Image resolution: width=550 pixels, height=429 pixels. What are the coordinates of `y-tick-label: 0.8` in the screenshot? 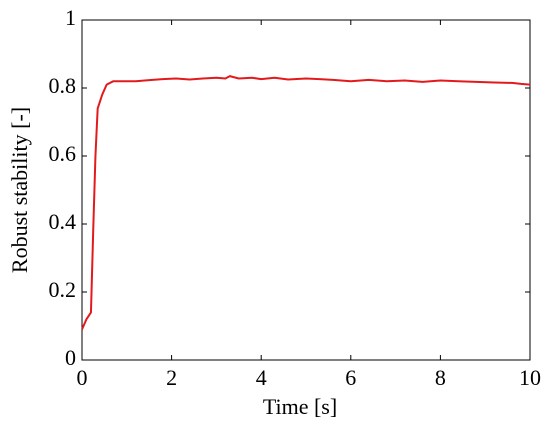 It's located at (63, 85).